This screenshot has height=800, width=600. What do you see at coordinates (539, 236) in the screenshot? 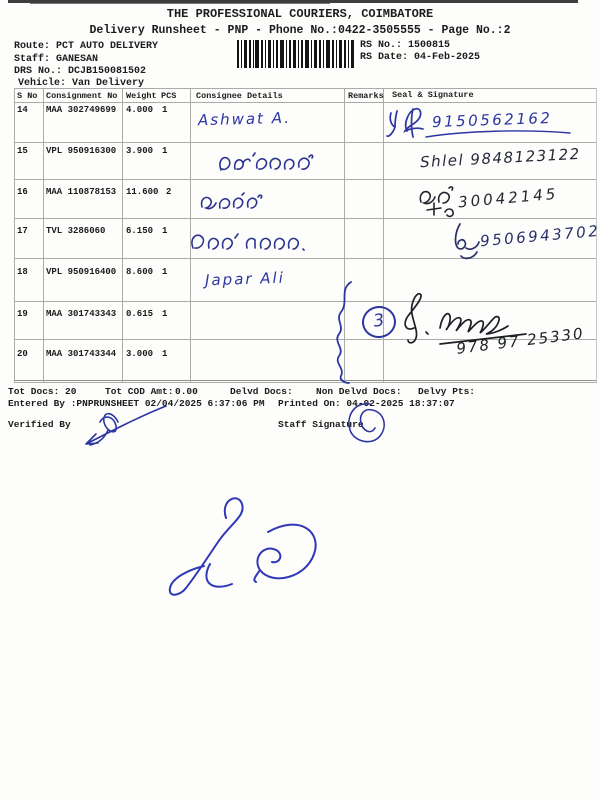
I see `handwriting-seal-number: 9506943702` at bounding box center [539, 236].